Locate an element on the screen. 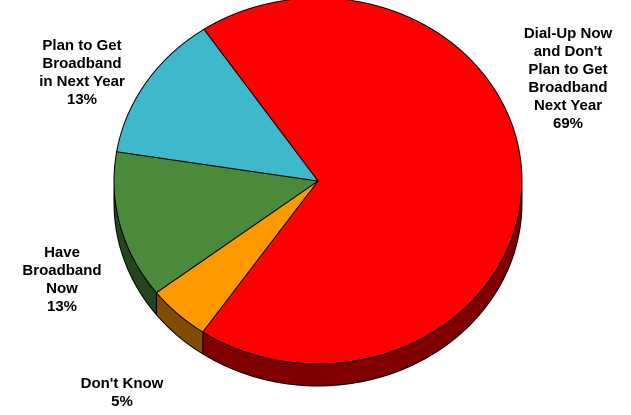 The image size is (631, 415). slice-label-4: Plan to Get Broadband in Next Year 13% is located at coordinates (82, 72).